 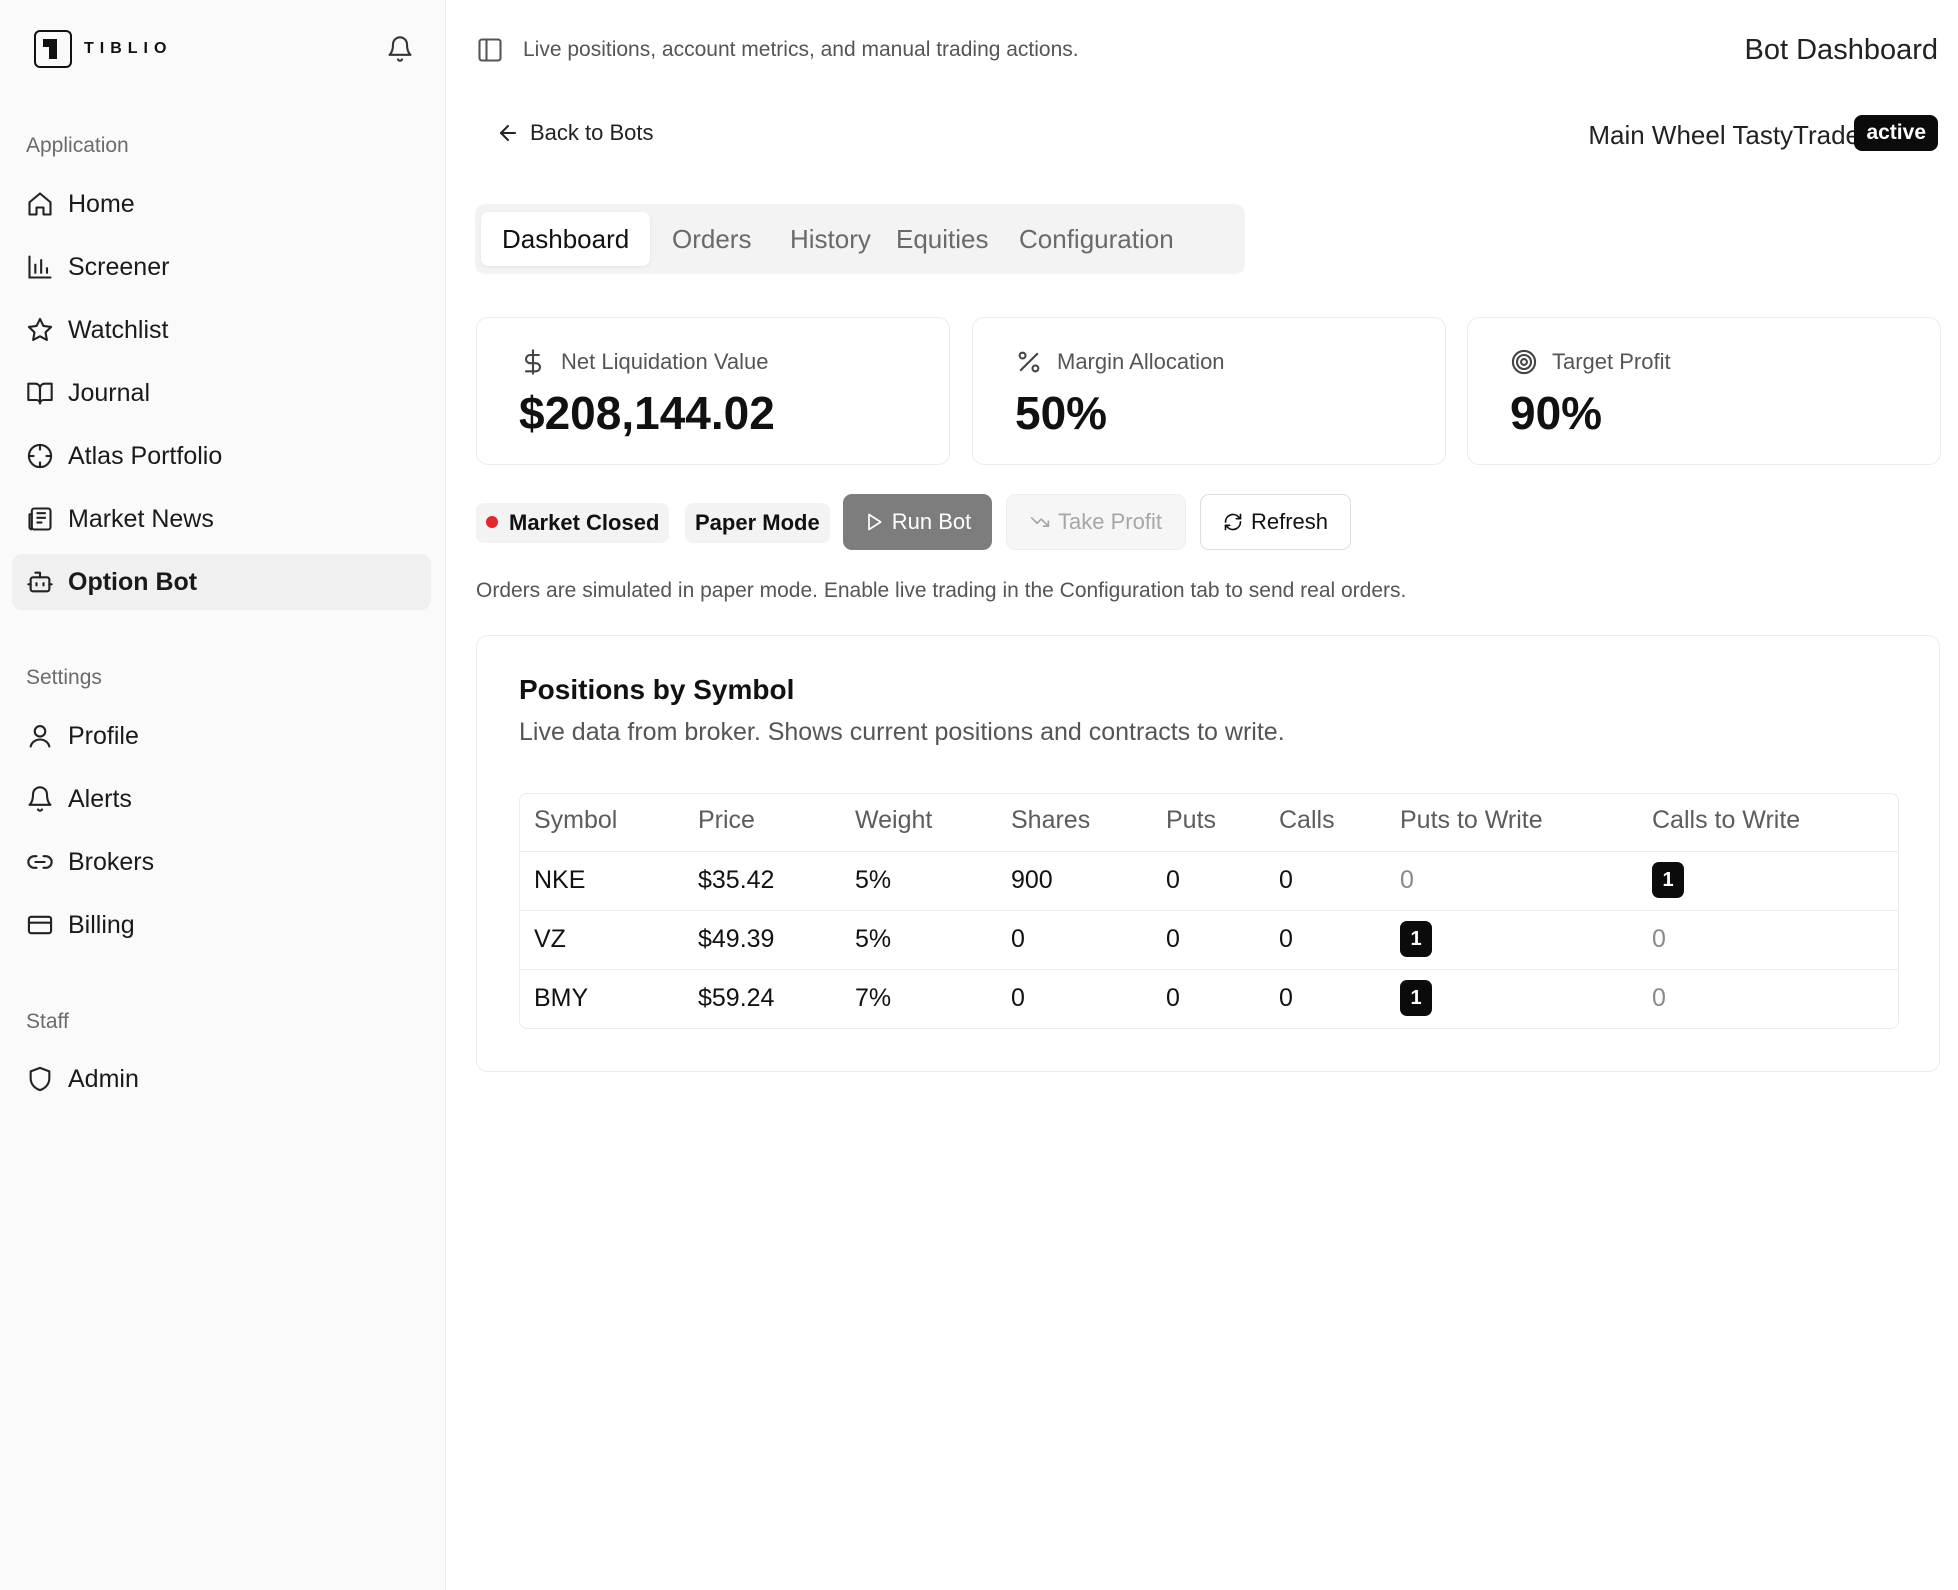 I want to click on cell-puts-to-write-badge: 1, so click(x=1416, y=998).